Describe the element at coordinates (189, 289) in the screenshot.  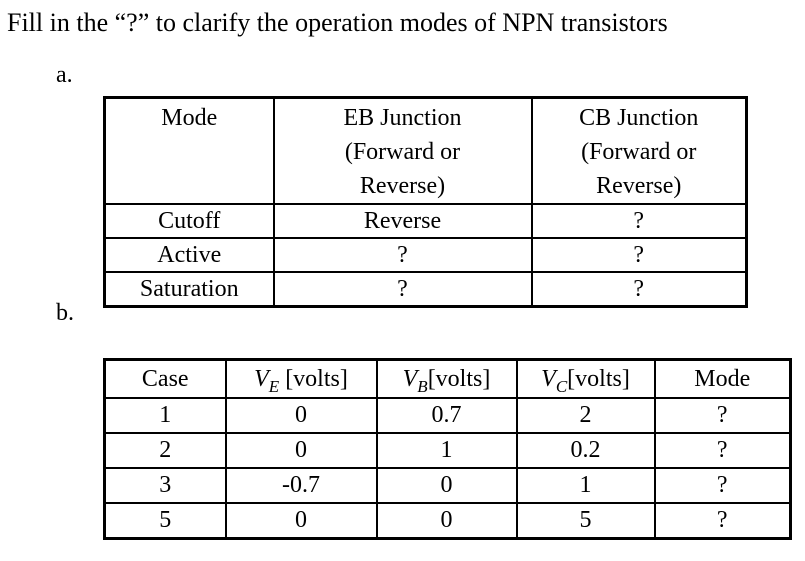
I see `mode-name-cell: Saturation` at that location.